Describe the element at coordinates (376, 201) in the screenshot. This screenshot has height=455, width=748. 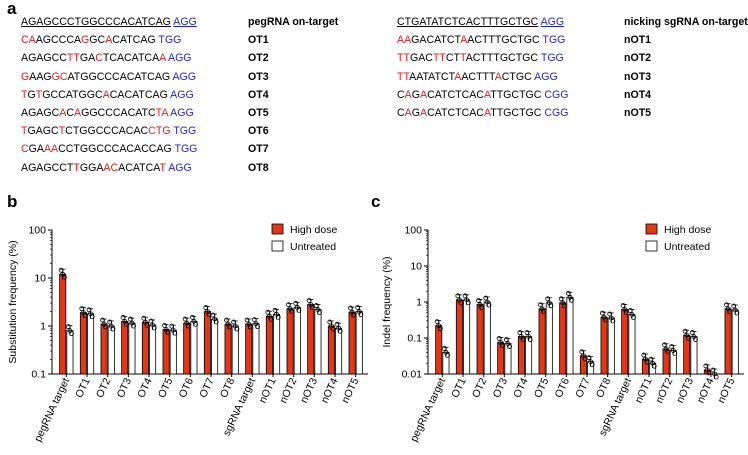
I see `panel-letter-c: c` at that location.